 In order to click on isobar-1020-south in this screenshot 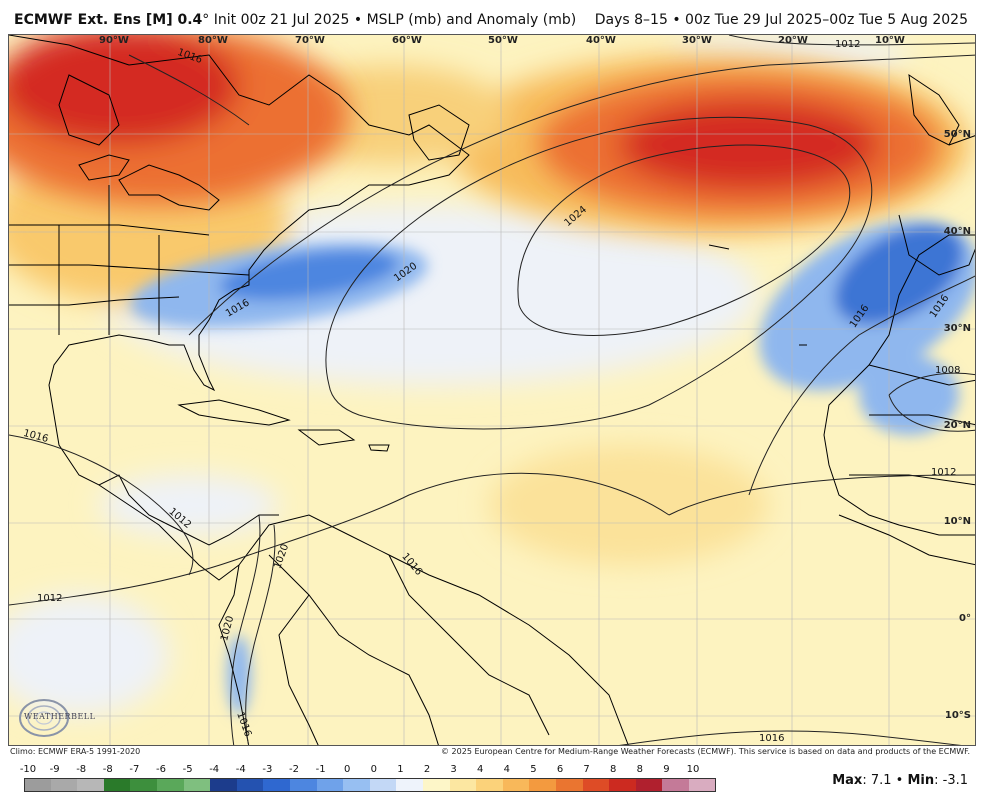, I will do `click(790, 737)`.